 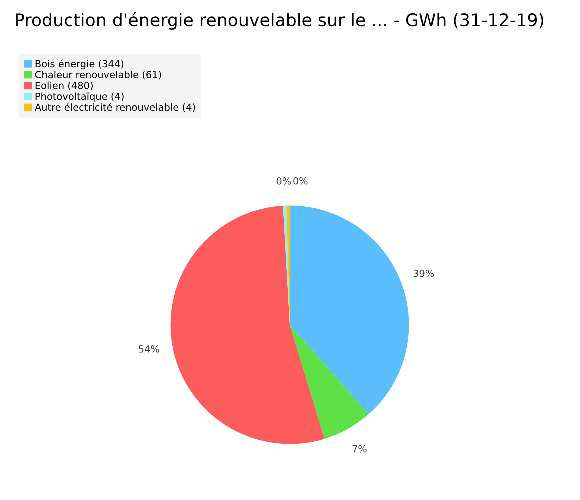 I want to click on chart-title: Production d'énergie renouvelable sur le ... - GWh (31-12-19), so click(x=280, y=21).